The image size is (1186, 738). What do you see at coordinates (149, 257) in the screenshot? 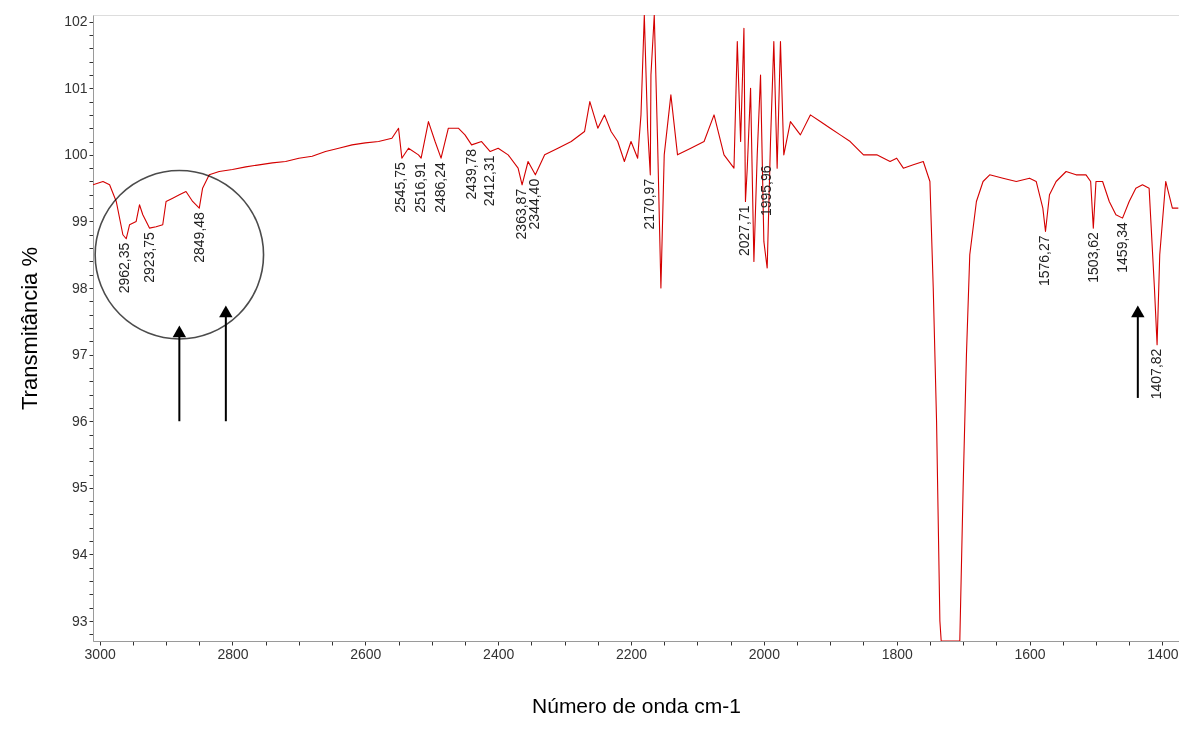
I see `annotation: 2923,75` at bounding box center [149, 257].